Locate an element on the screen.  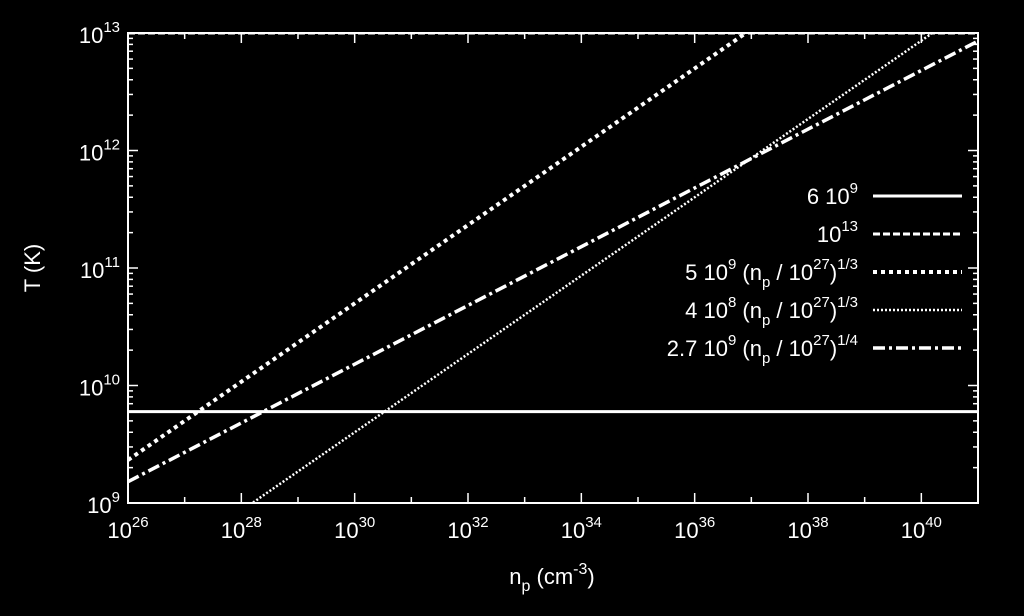
x-axis-label-tail: (cm is located at coordinates (551, 576).